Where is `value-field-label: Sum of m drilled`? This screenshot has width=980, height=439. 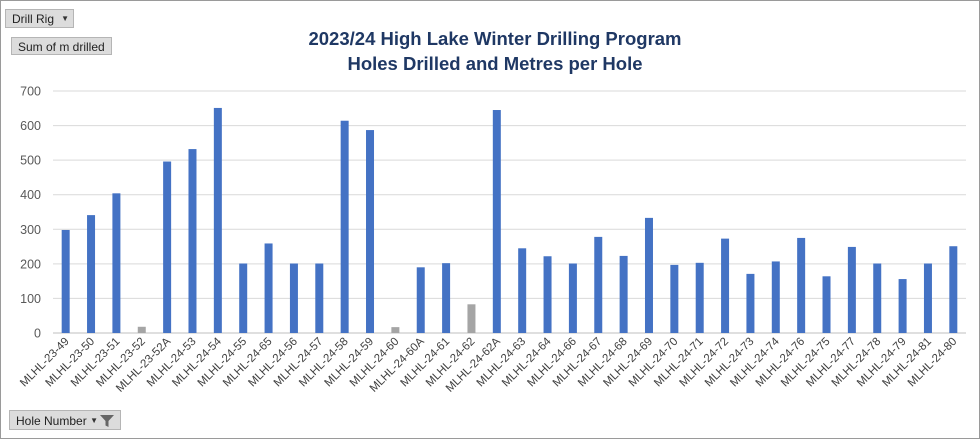
value-field-label: Sum of m drilled is located at coordinates (61, 47).